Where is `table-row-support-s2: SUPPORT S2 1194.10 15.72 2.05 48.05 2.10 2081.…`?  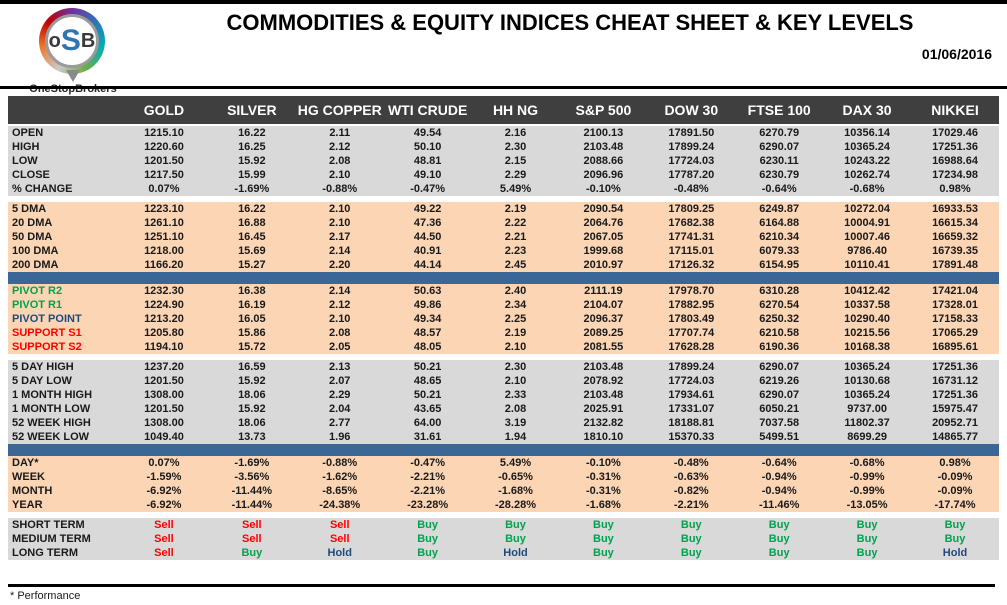
table-row-support-s2: SUPPORT S2 1194.10 15.72 2.05 48.05 2.10 2081.… is located at coordinates (503, 347).